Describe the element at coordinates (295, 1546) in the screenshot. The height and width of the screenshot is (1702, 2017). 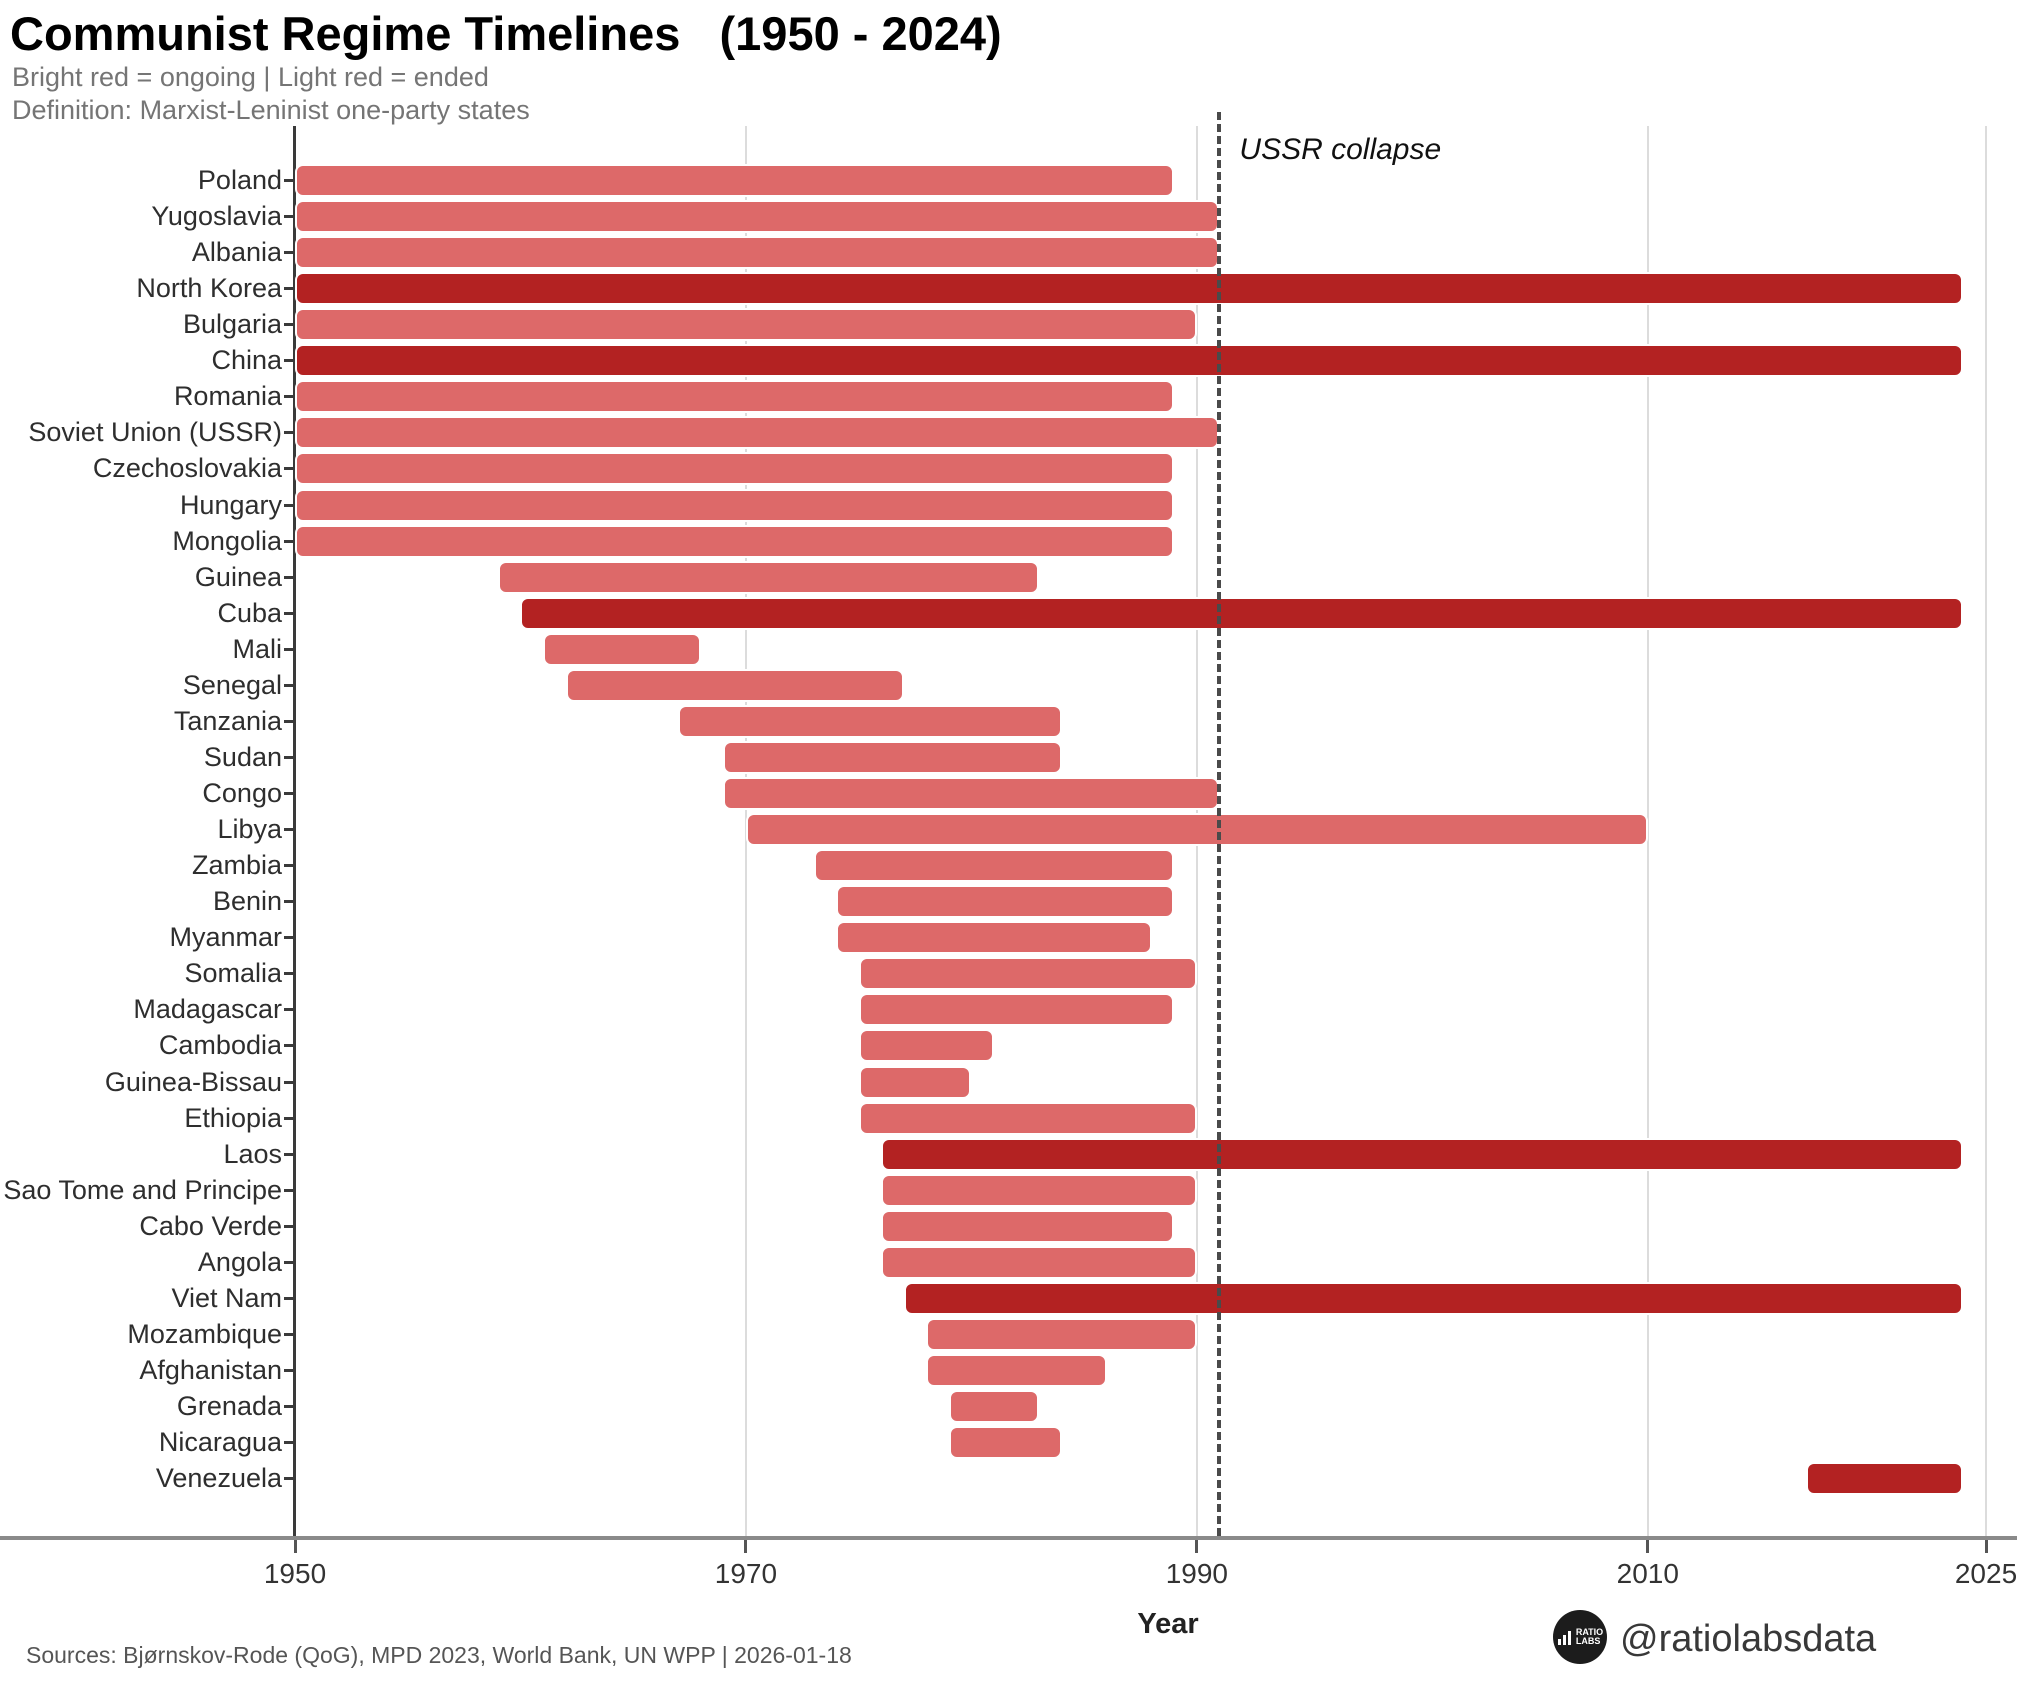
I see `x-tick-mark-1950` at that location.